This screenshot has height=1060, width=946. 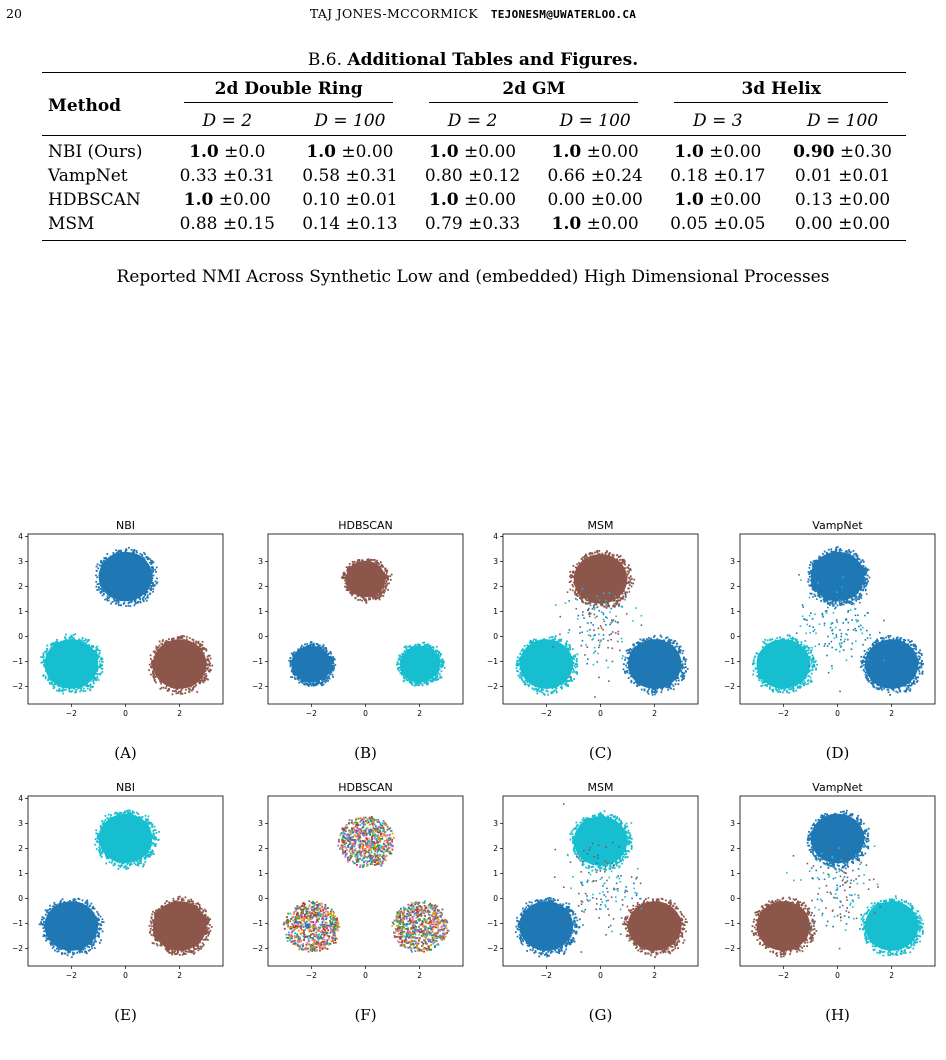 I want to click on table-cell: 0.58 ±0.31, so click(x=350, y=176).